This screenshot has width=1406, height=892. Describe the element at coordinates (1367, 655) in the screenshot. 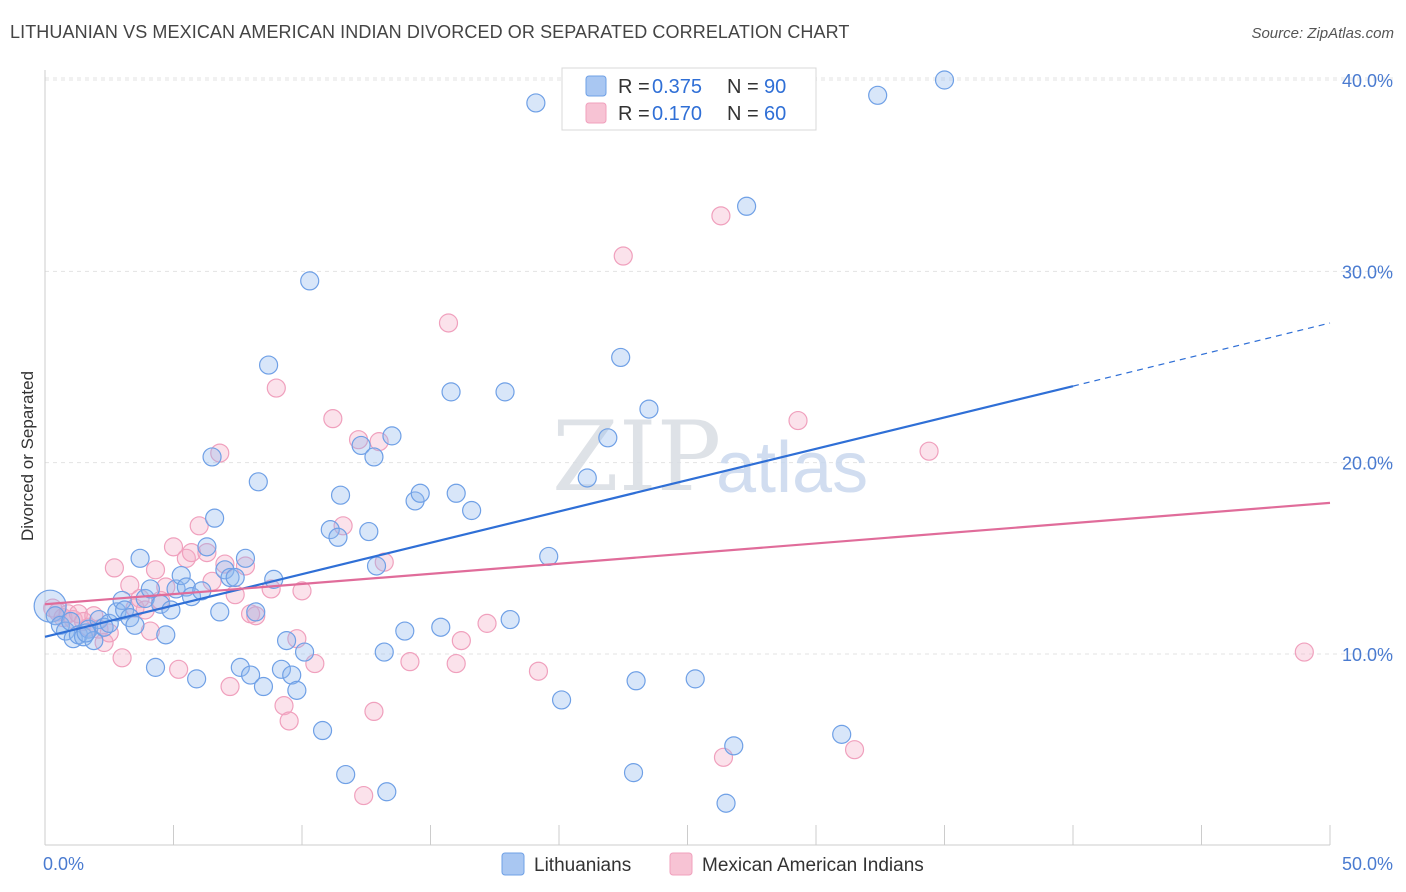

I see `y-tick-label: 10.0%` at that location.